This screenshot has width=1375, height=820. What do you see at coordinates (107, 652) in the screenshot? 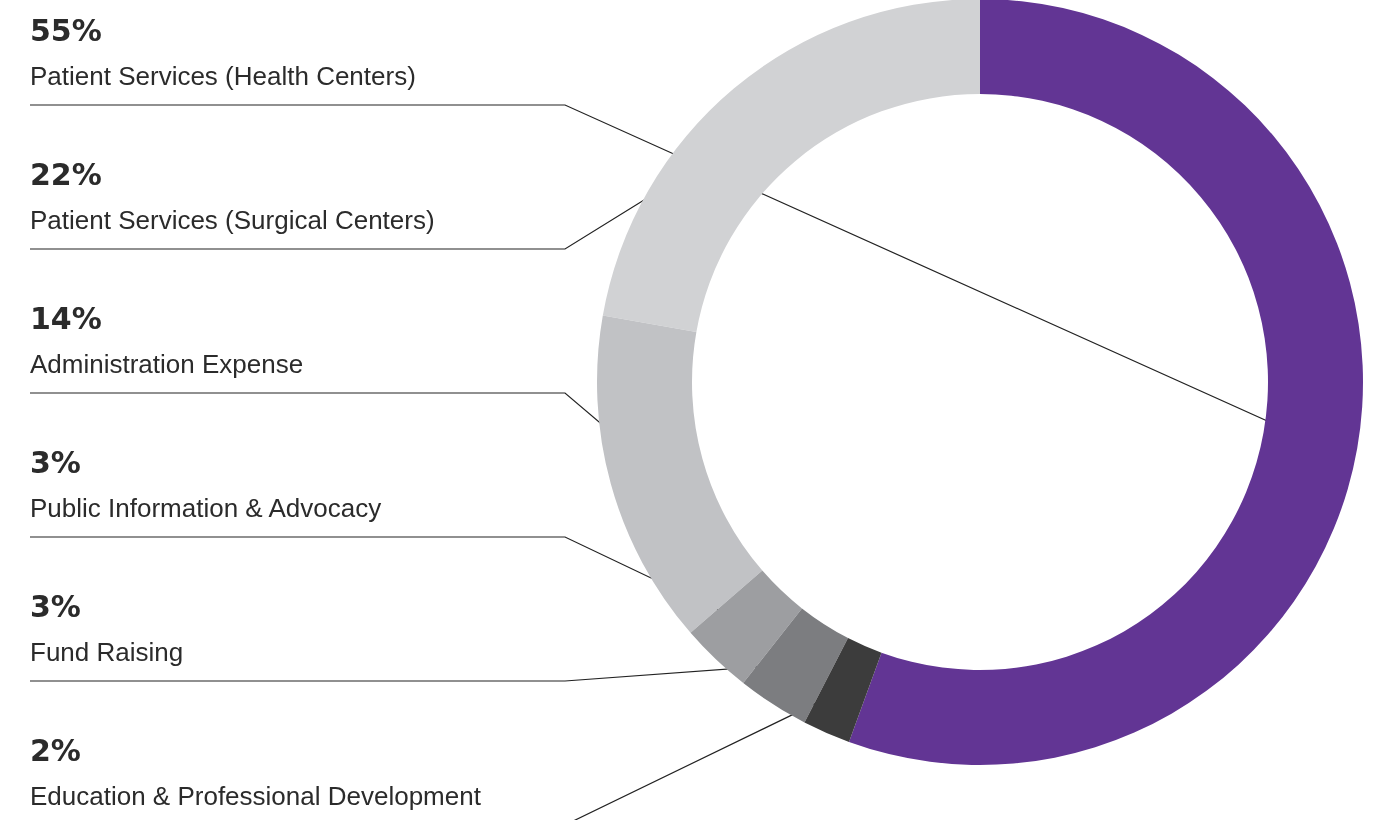
I see `slice-label: Fund Raising` at bounding box center [107, 652].